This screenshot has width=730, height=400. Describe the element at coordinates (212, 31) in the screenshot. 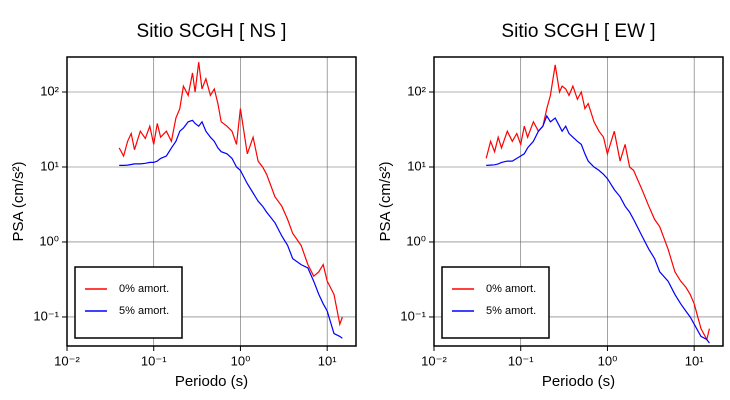

I see `chart-title: Sitio SCGH [ NS ]` at that location.